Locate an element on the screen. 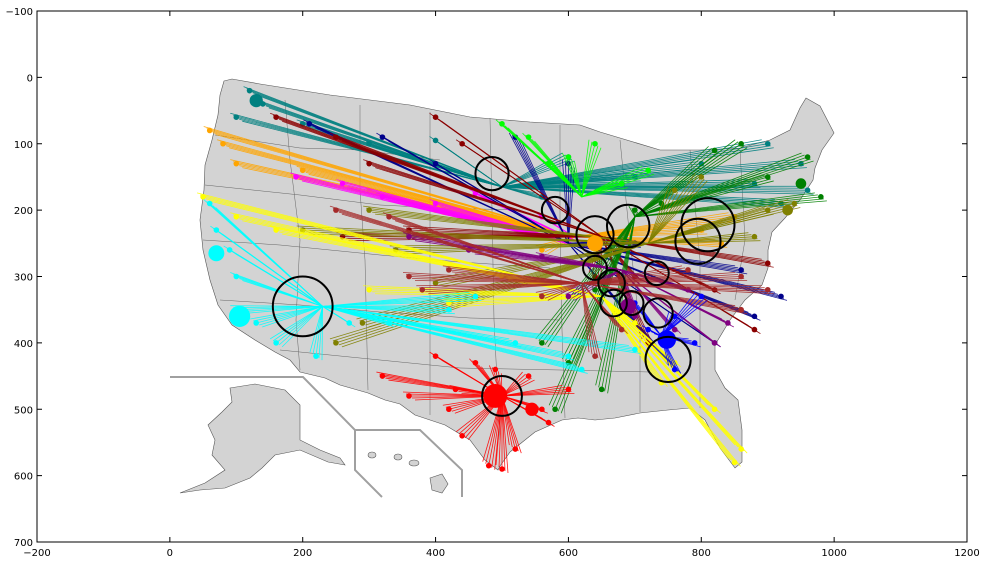  y-tick-label: 0 is located at coordinates (30, 78).